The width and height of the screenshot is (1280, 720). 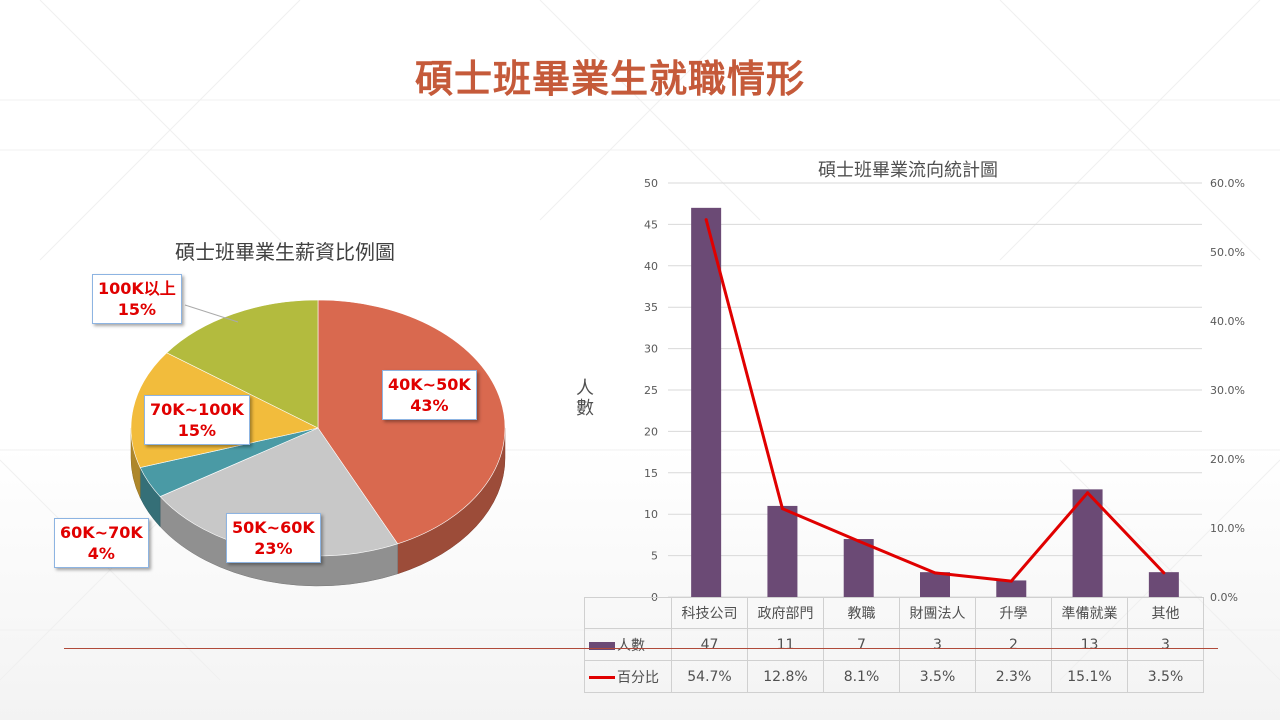 I want to click on pie-label-percent: 43%, so click(x=429, y=405).